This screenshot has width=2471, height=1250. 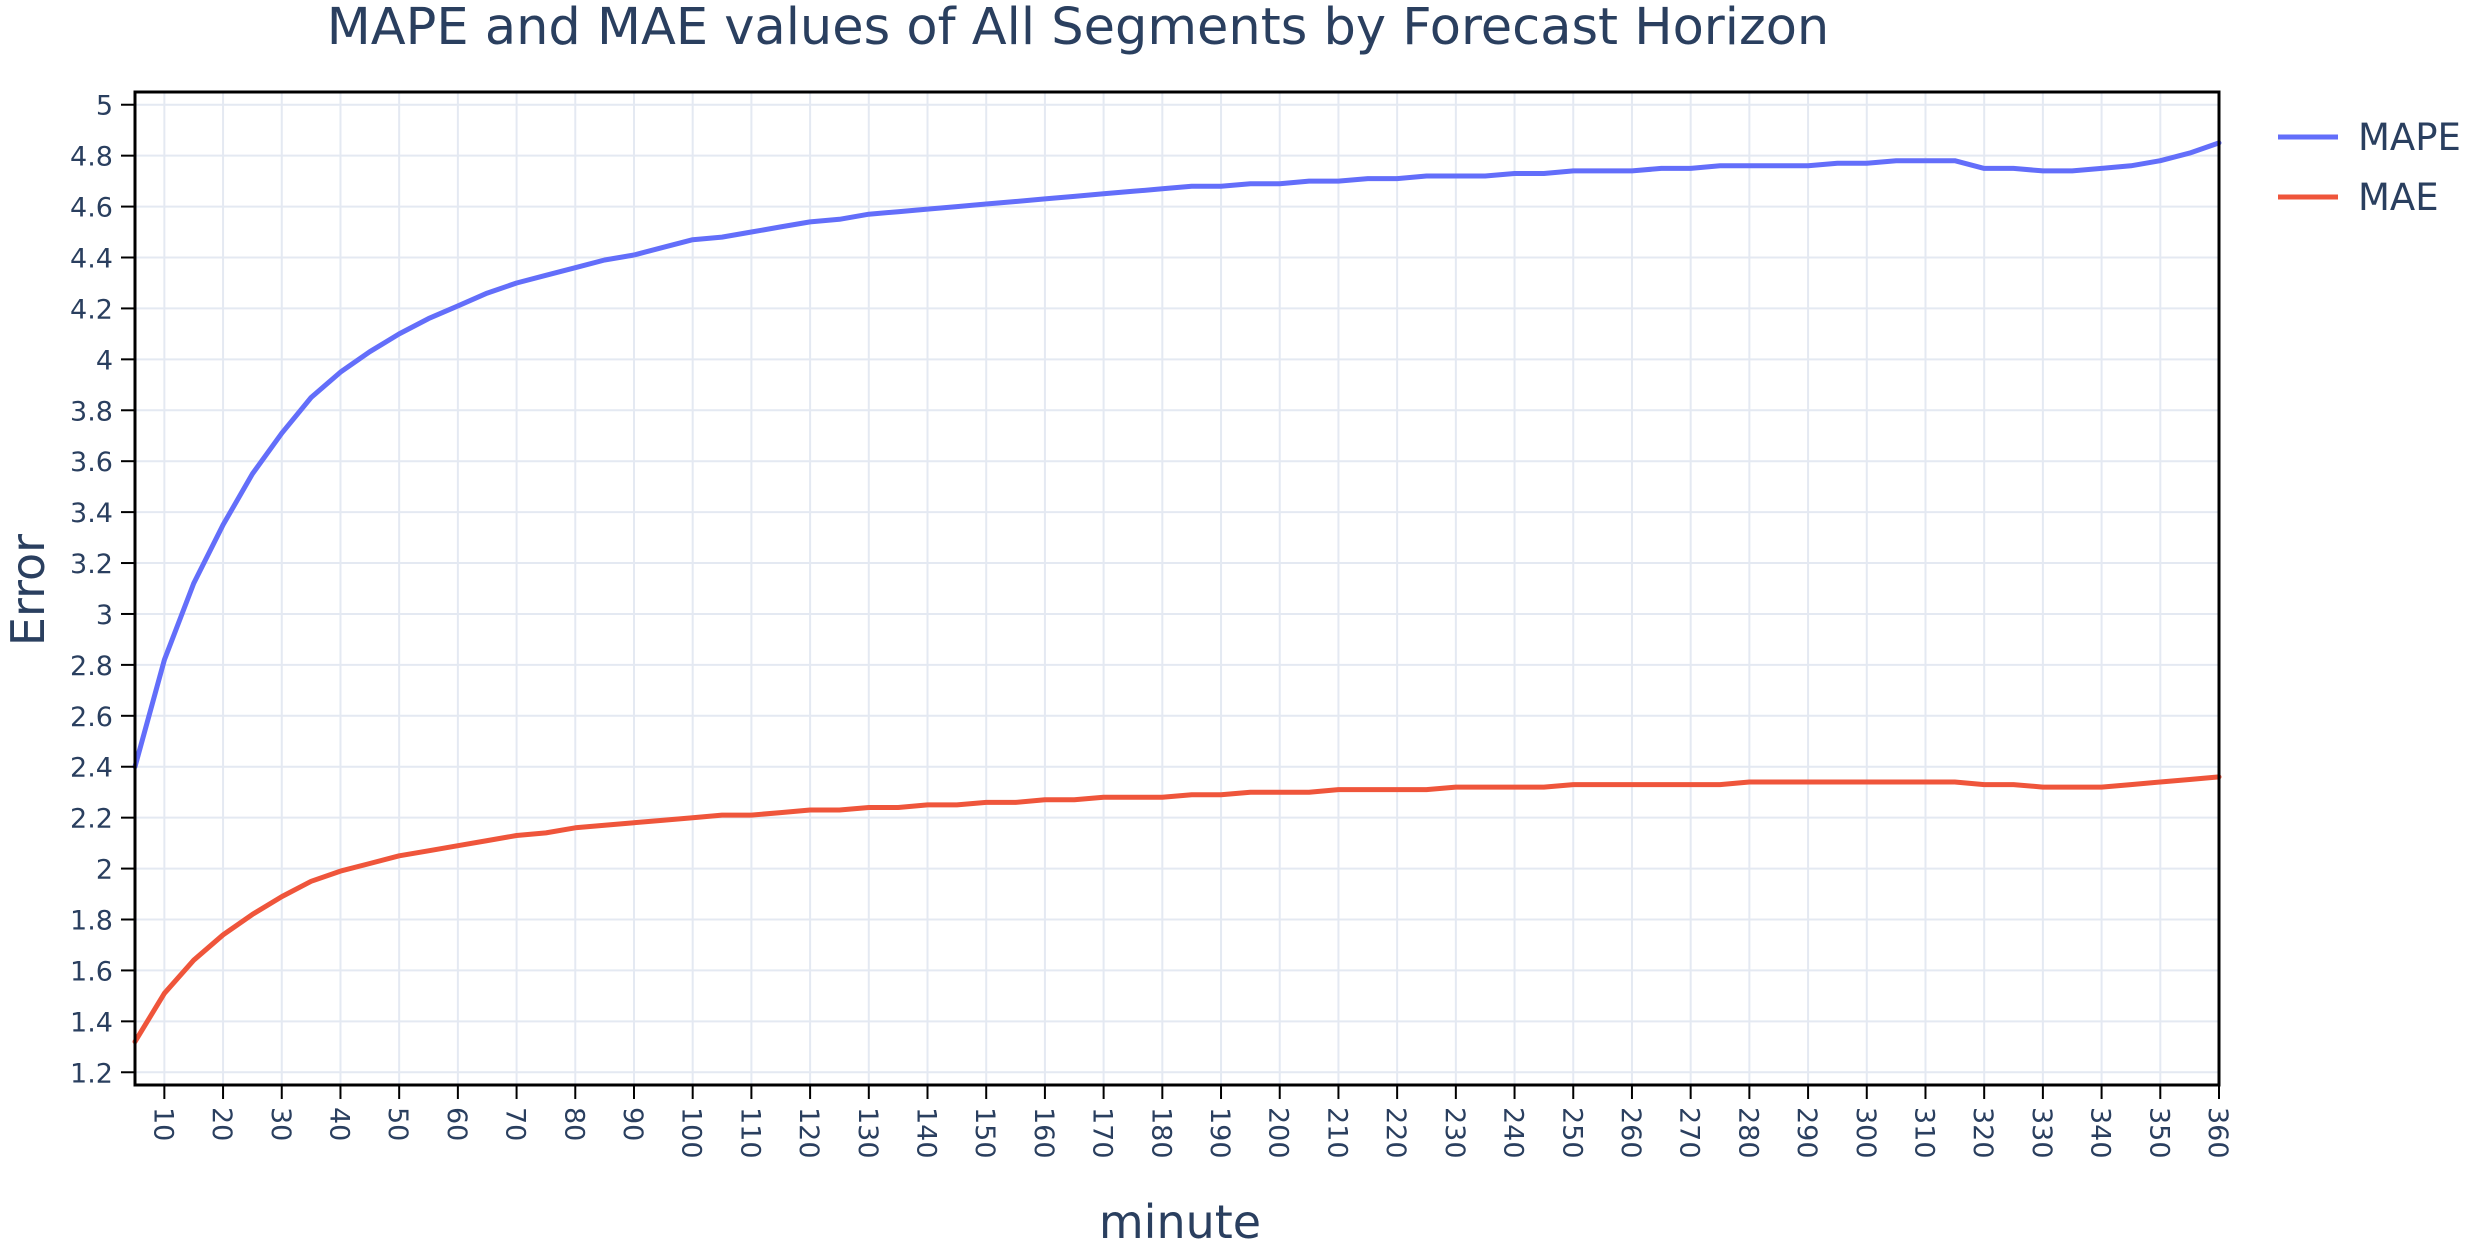 What do you see at coordinates (91, 1073) in the screenshot?
I see `y-tick-label: 1.2` at bounding box center [91, 1073].